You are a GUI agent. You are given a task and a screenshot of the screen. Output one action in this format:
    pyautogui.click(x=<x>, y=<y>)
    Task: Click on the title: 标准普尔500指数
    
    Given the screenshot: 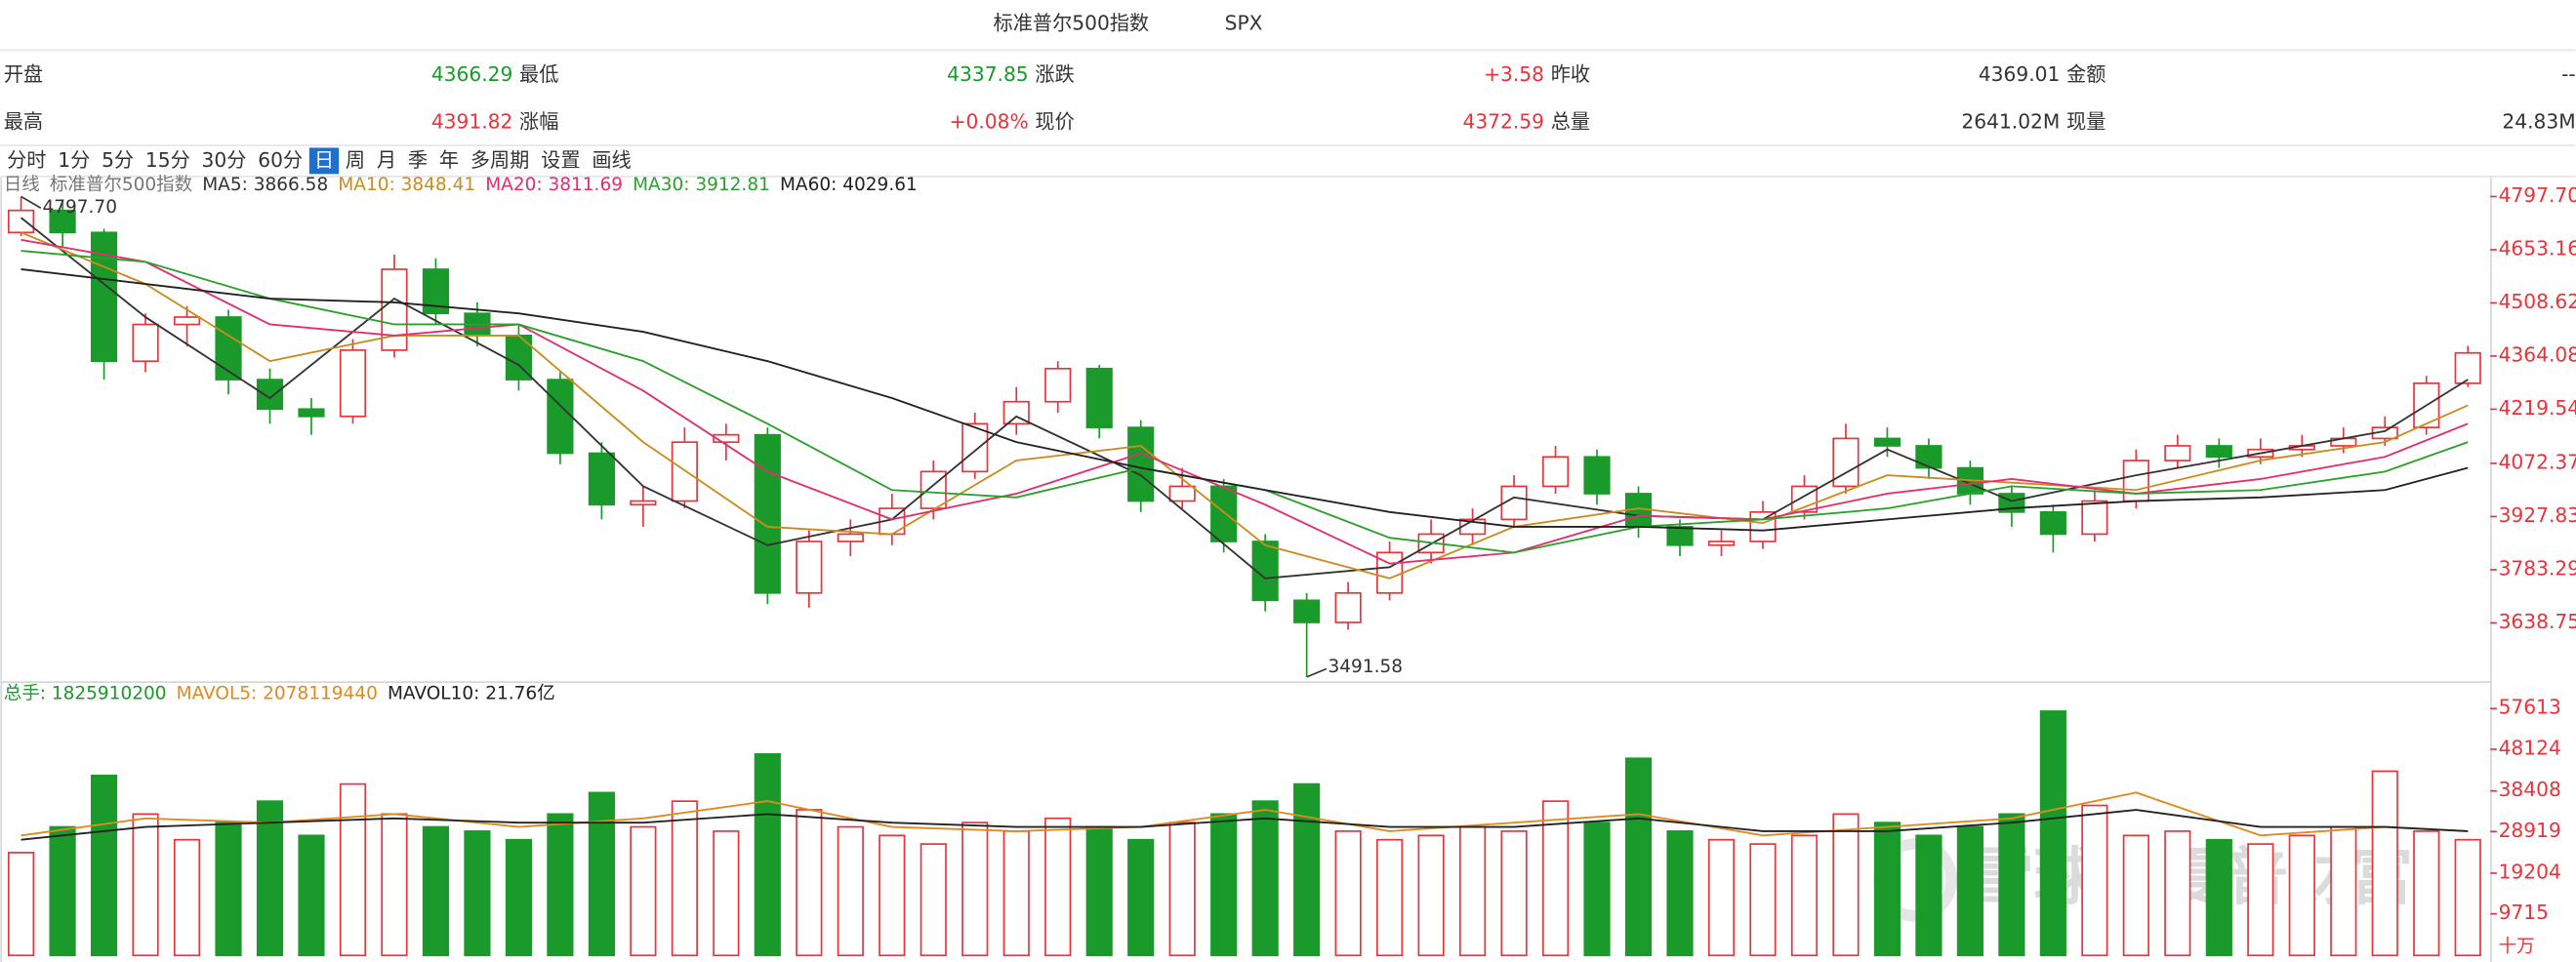 What is the action you would take?
    pyautogui.click(x=1072, y=23)
    